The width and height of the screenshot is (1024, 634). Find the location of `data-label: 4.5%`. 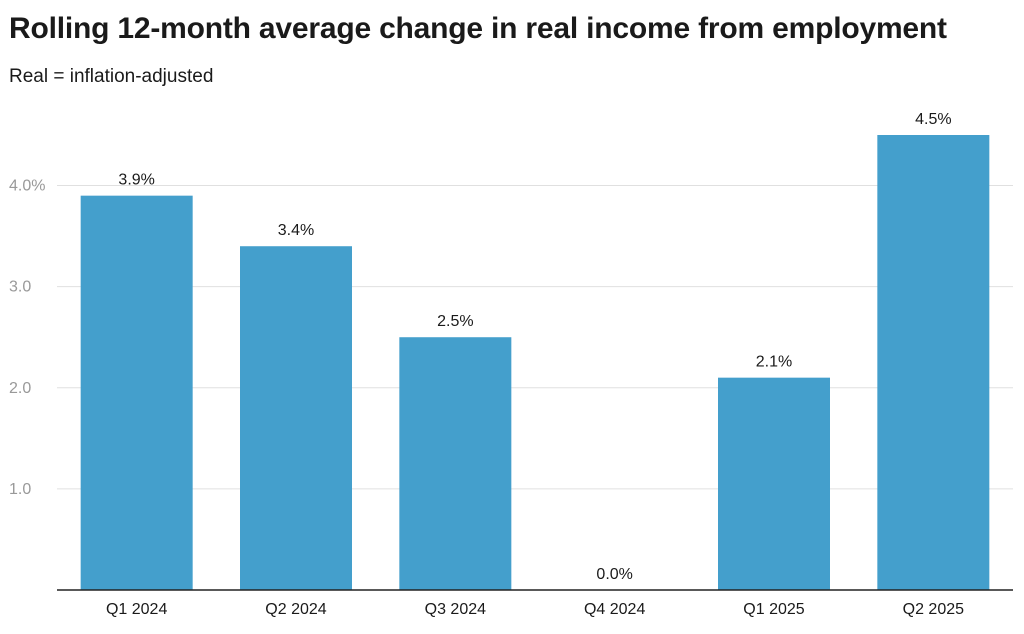

data-label: 4.5% is located at coordinates (933, 119).